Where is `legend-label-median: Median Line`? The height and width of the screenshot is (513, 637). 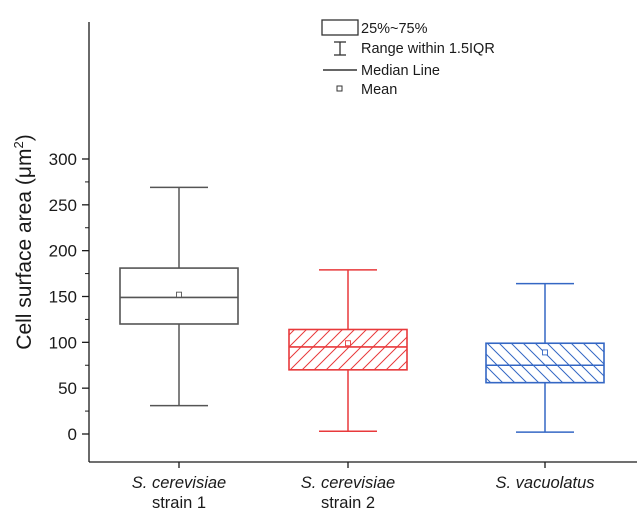
legend-label-median: Median Line is located at coordinates (400, 71).